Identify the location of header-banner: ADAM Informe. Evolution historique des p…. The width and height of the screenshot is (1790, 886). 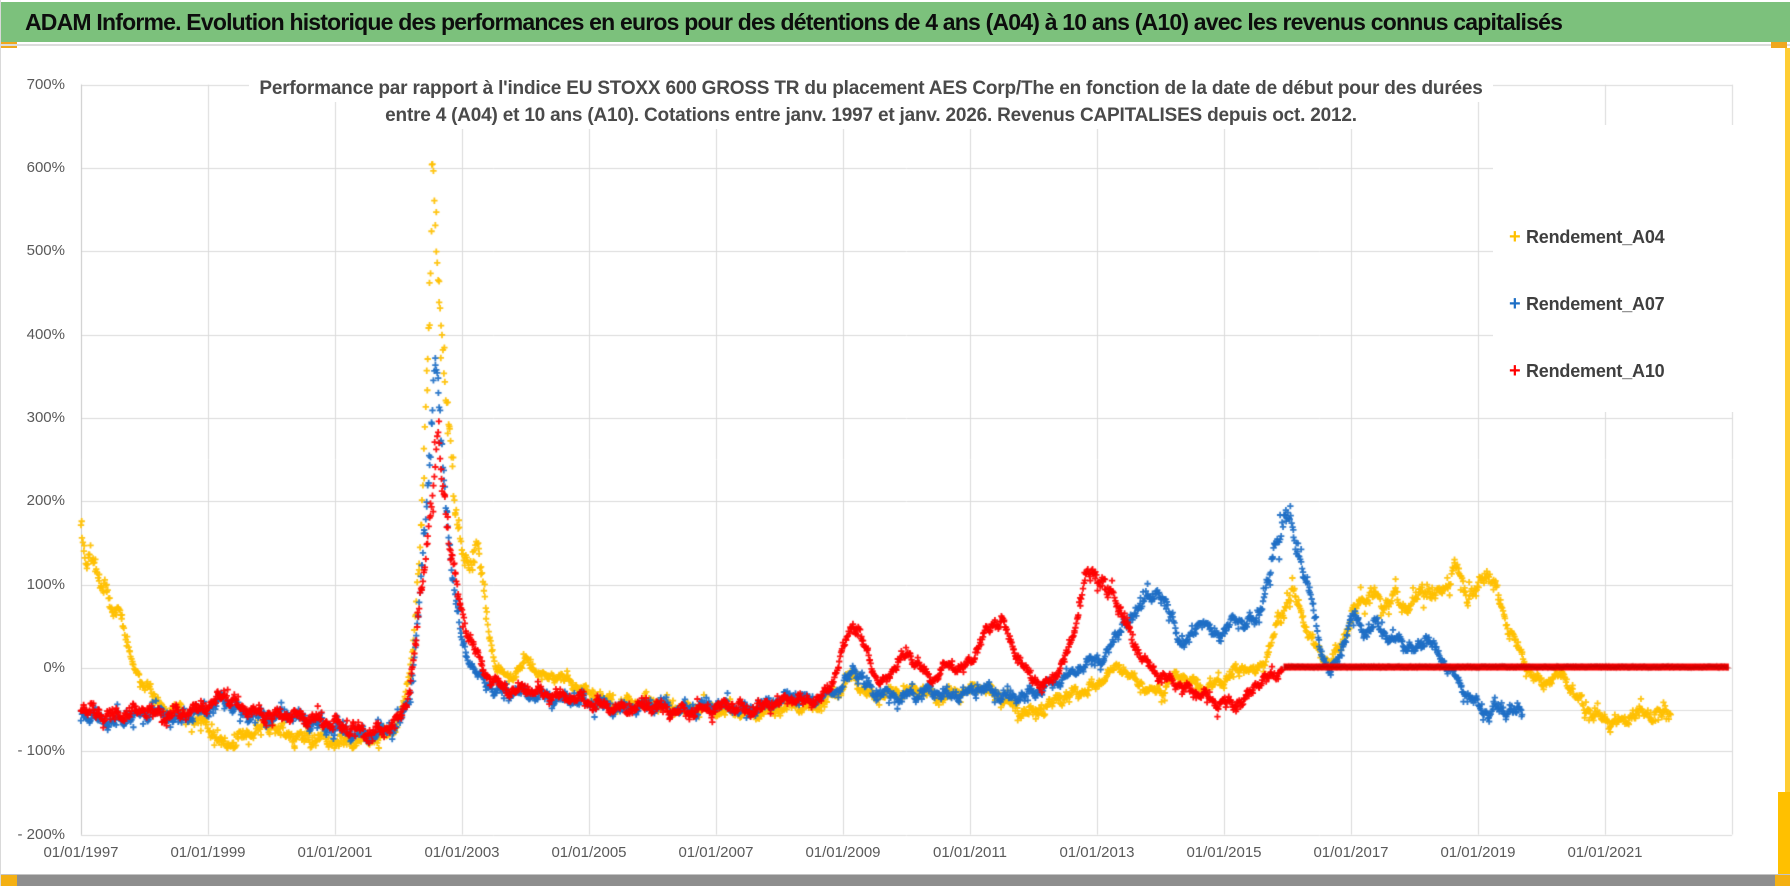
(895, 22).